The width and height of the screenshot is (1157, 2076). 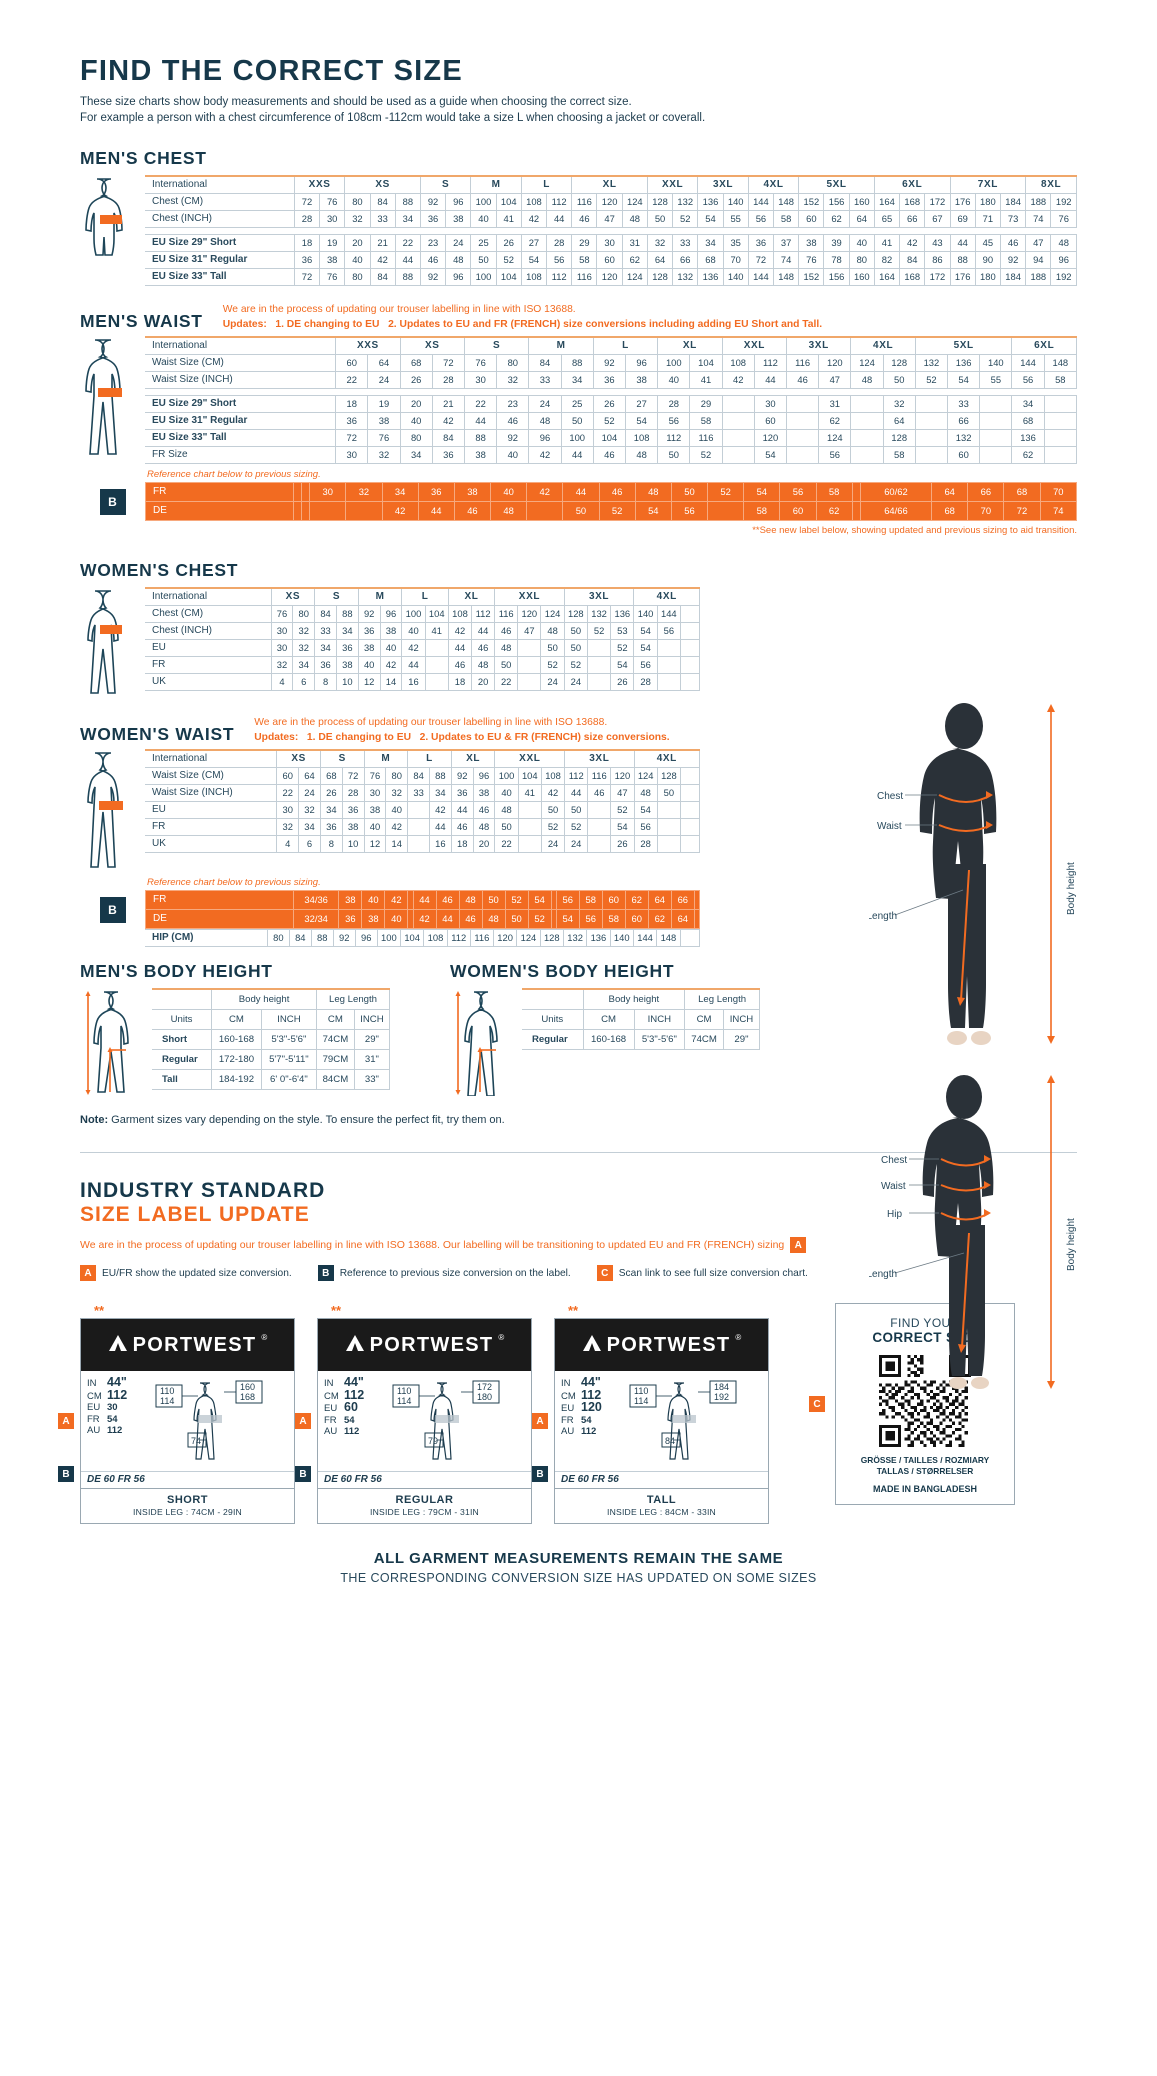 What do you see at coordinates (211, 776) in the screenshot?
I see `row-label: Waist Size (CM)` at bounding box center [211, 776].